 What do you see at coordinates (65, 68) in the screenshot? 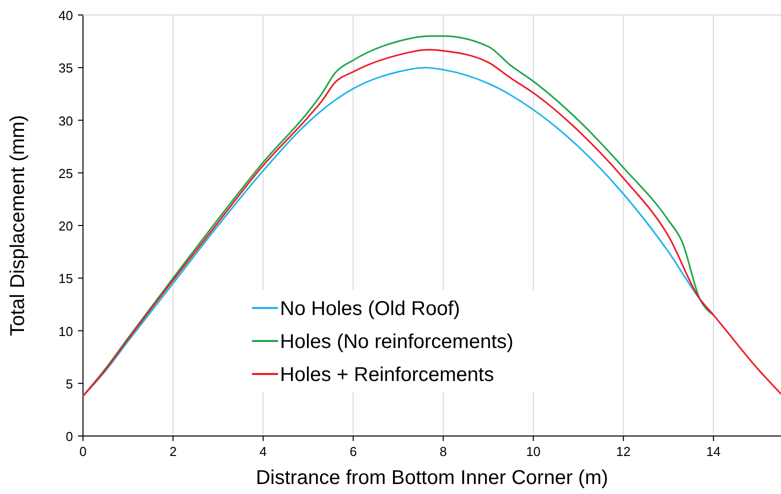
I see `y-tick-label: 35` at bounding box center [65, 68].